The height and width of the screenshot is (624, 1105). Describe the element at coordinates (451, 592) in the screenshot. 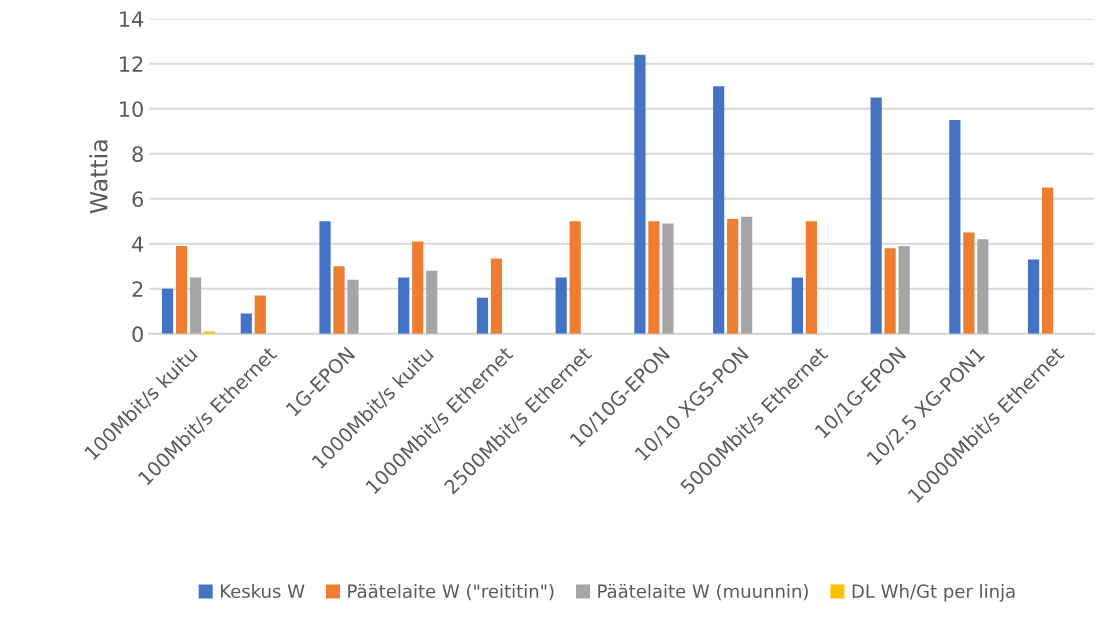

I see `legend-label: Päätelaite W ("reititin")` at that location.